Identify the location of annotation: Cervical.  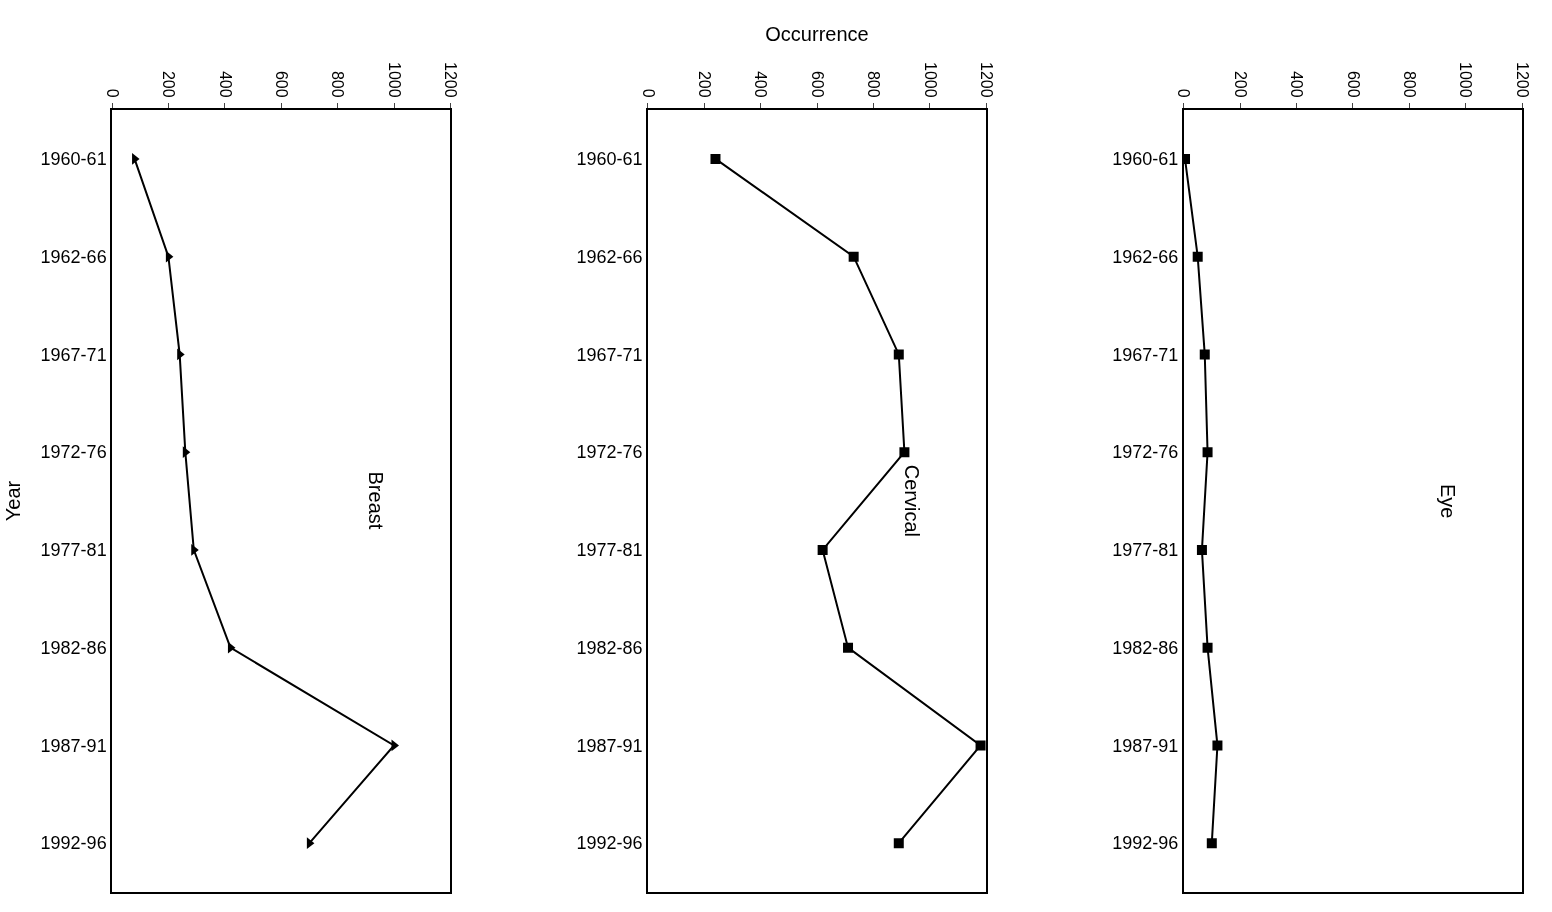
(912, 500).